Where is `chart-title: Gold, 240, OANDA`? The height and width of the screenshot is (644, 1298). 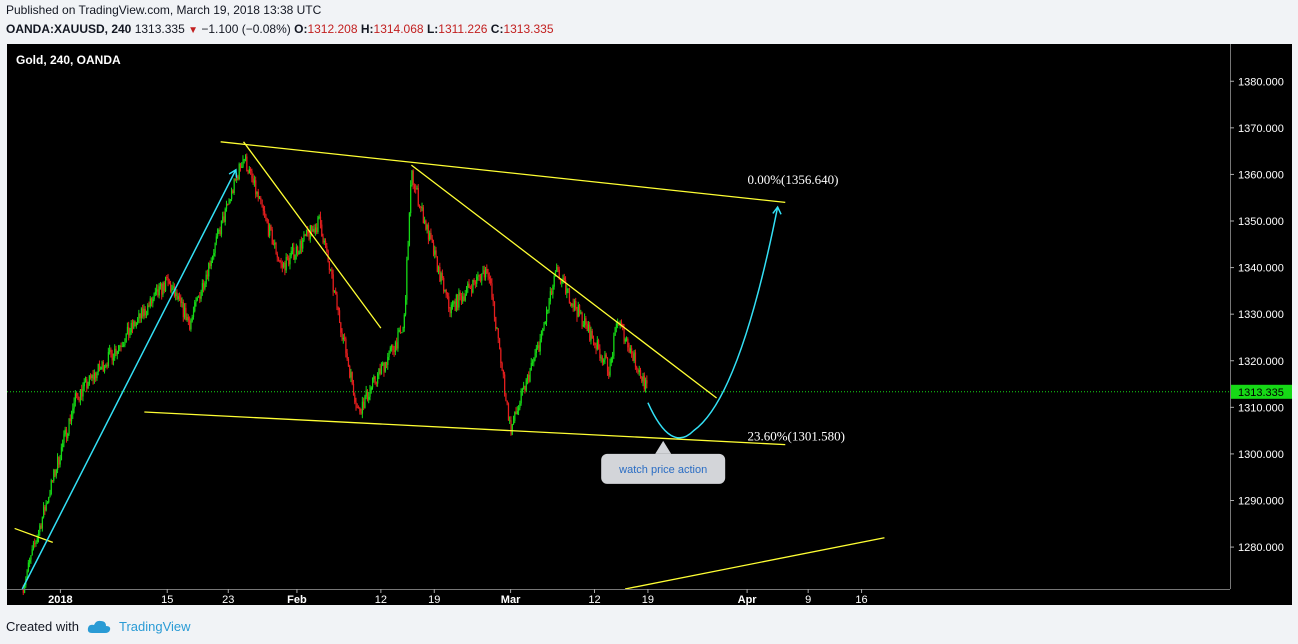
chart-title: Gold, 240, OANDA is located at coordinates (68, 60).